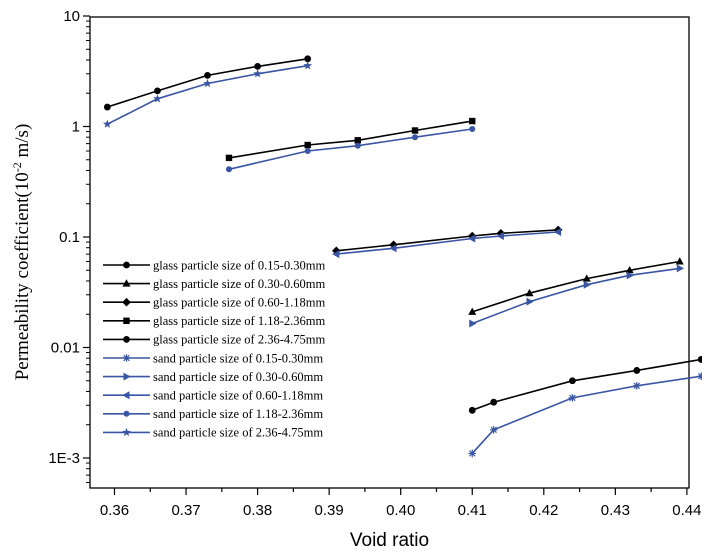 This screenshot has height=555, width=702. I want to click on x-tick-label: 0.36, so click(114, 510).